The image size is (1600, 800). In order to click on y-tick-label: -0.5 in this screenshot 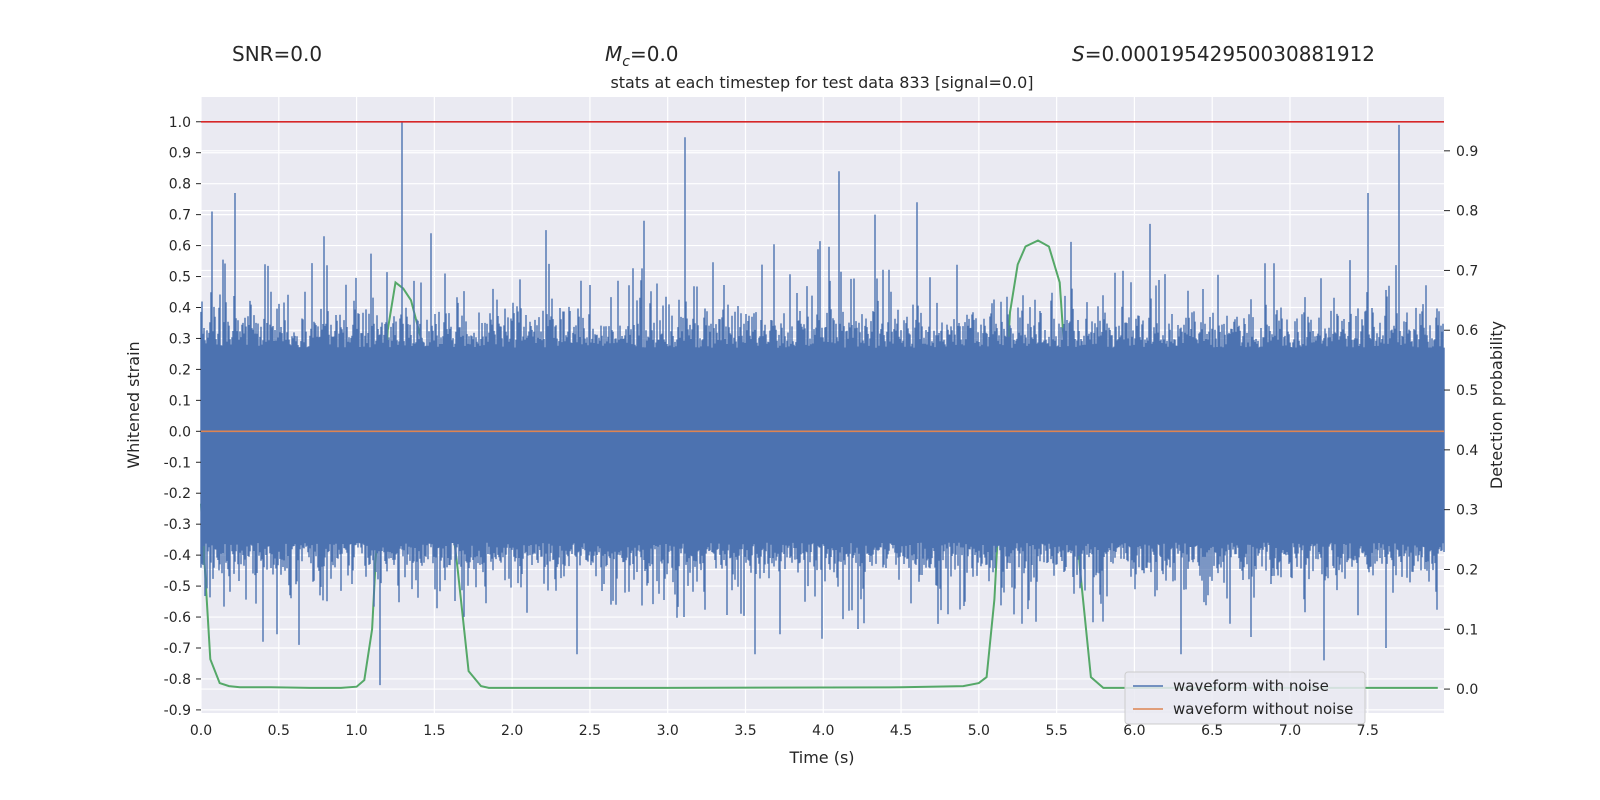, I will do `click(177, 587)`.